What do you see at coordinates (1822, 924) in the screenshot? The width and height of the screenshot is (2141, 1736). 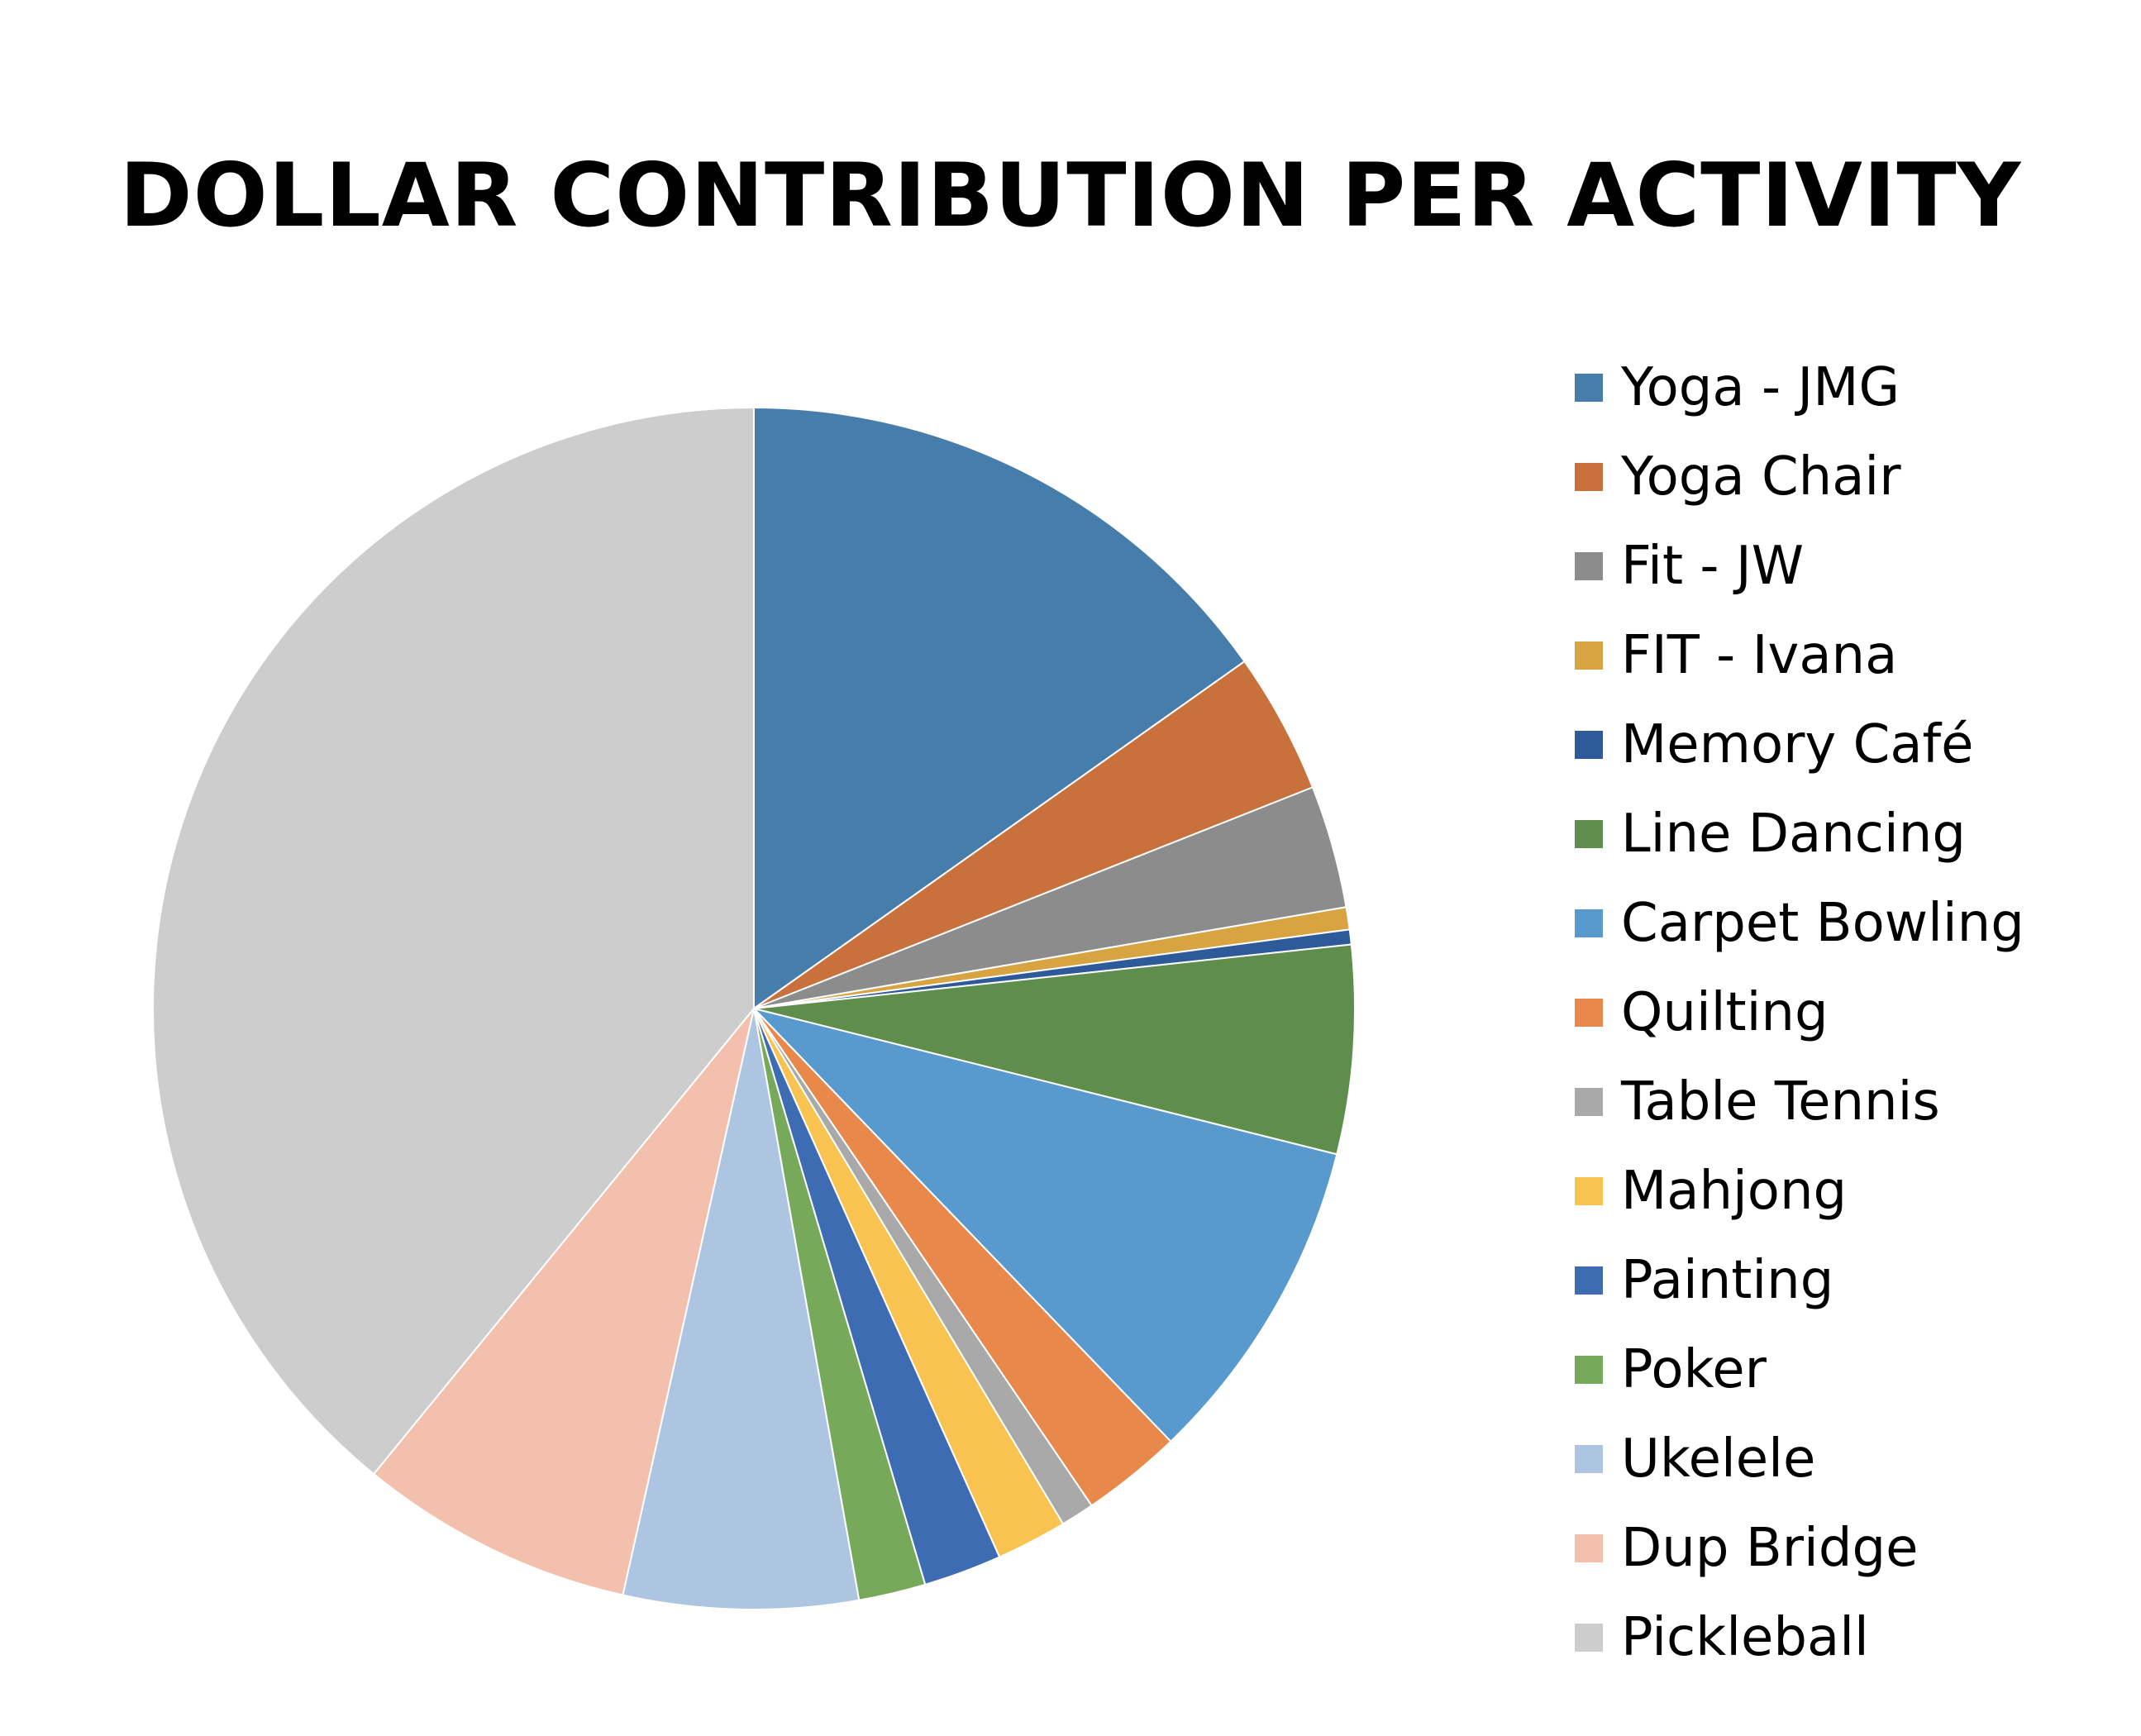 I see `legend-label: Carpet Bowling` at bounding box center [1822, 924].